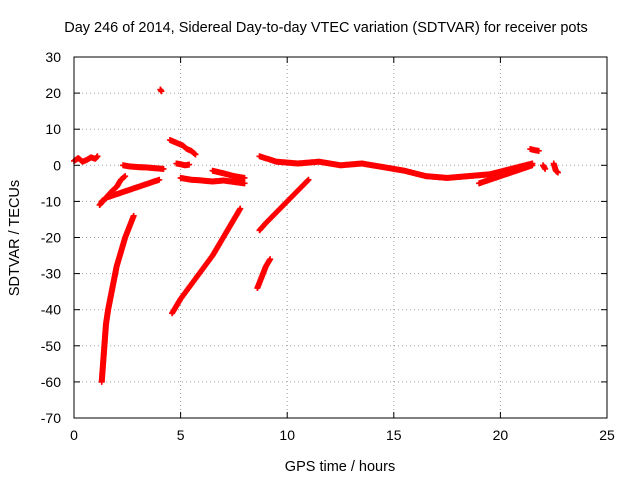 This screenshot has width=640, height=480. What do you see at coordinates (501, 435) in the screenshot?
I see `x-tick-label: 20` at bounding box center [501, 435].